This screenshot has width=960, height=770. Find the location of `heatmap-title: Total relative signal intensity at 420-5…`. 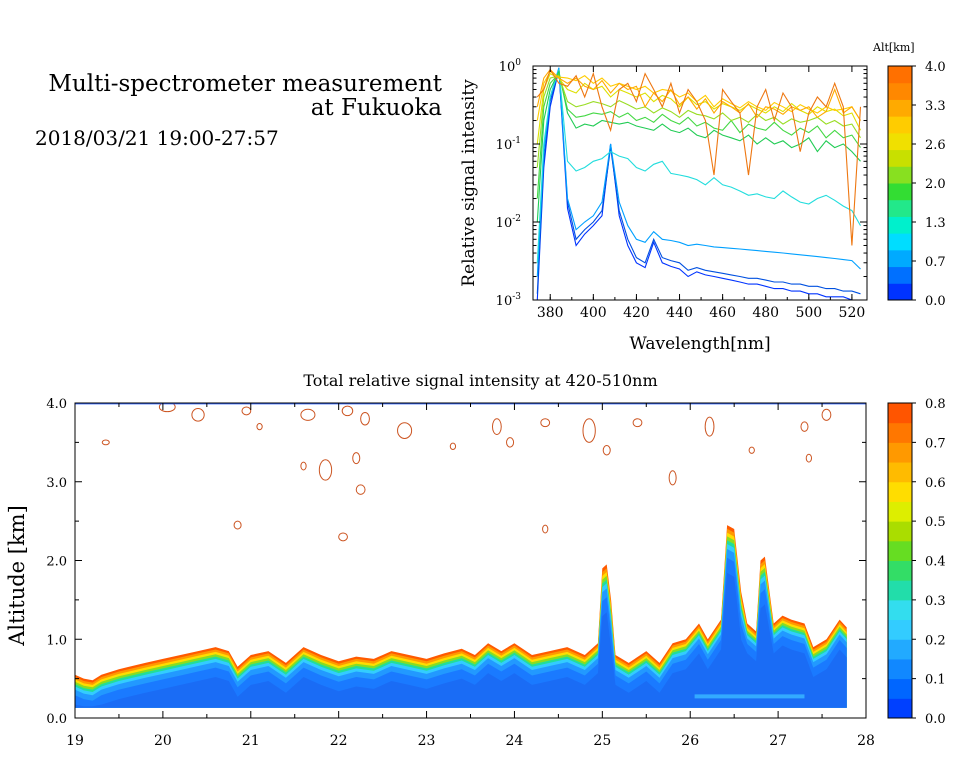

heatmap-title: Total relative signal intensity at 420-5… is located at coordinates (480, 380).